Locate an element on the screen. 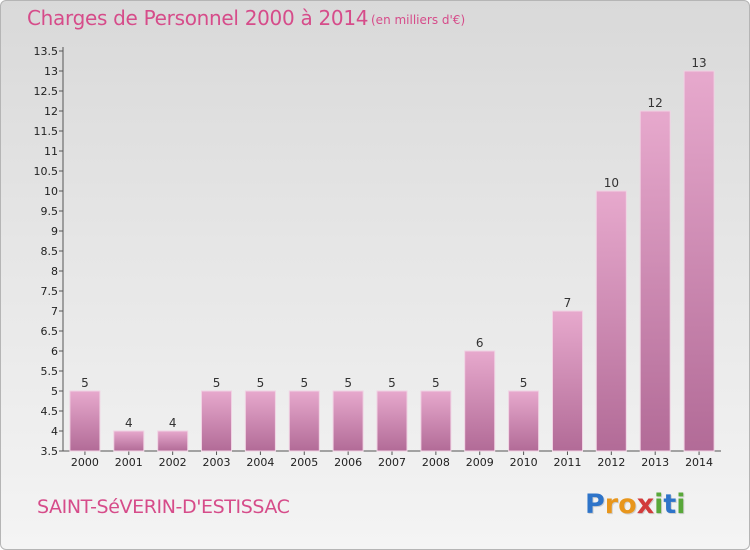 The image size is (750, 550). y-tick-label: 3.5 is located at coordinates (50, 451).